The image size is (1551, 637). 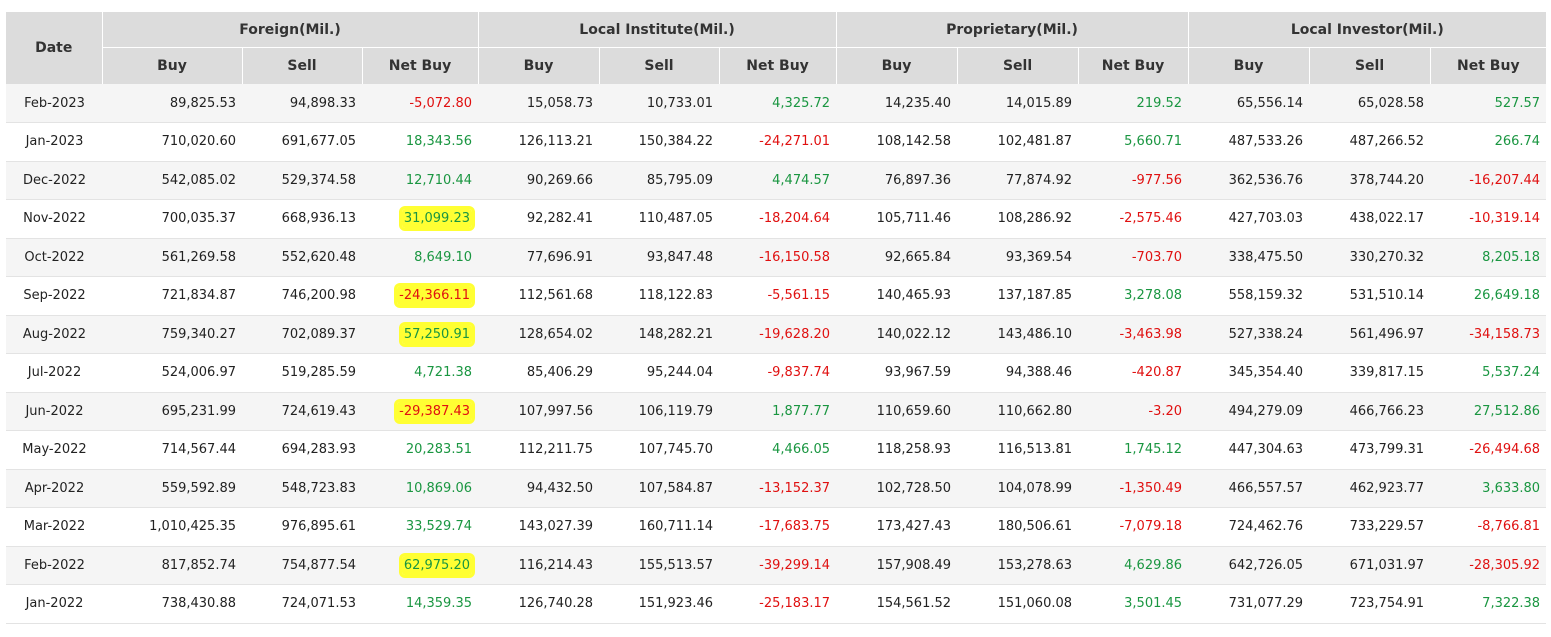 I want to click on net-buy-value: 10,869.06, so click(x=439, y=488).